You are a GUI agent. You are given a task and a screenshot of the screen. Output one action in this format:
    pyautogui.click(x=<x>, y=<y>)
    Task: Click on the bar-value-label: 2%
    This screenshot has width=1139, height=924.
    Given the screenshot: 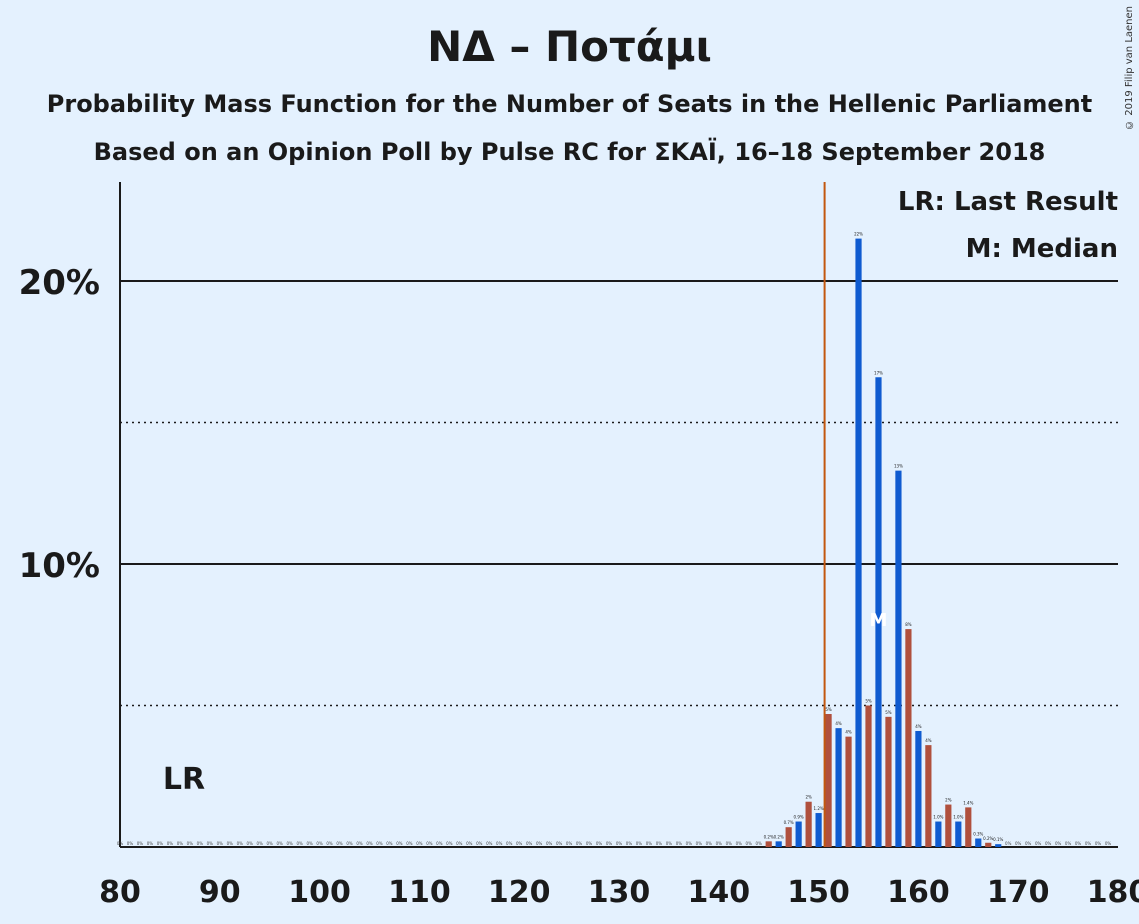 What is the action you would take?
    pyautogui.click(x=808, y=797)
    